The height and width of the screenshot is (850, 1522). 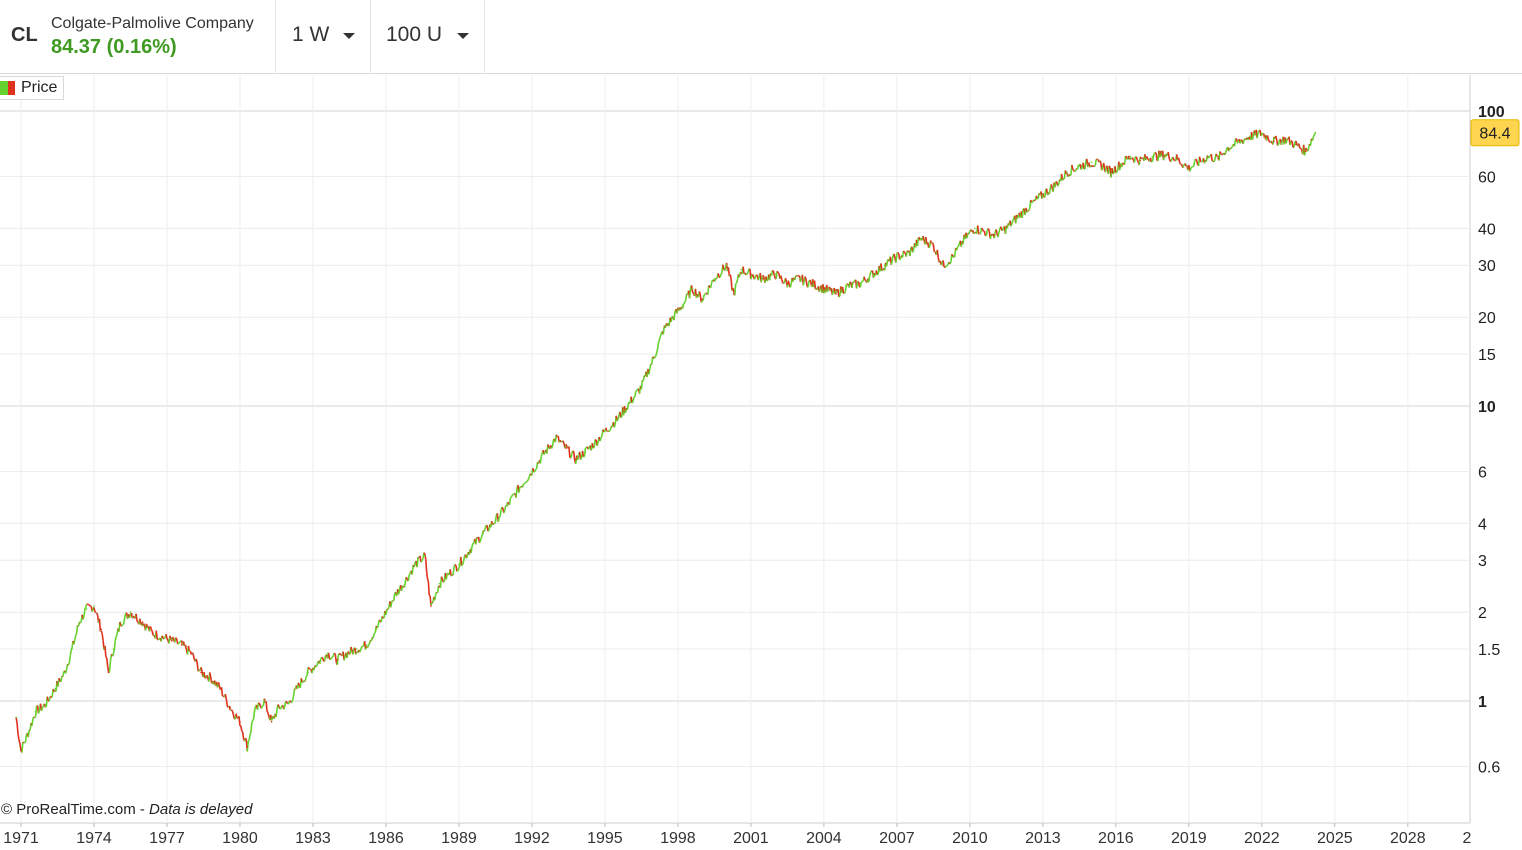 I want to click on units-dropdown: 100 U, so click(x=428, y=37).